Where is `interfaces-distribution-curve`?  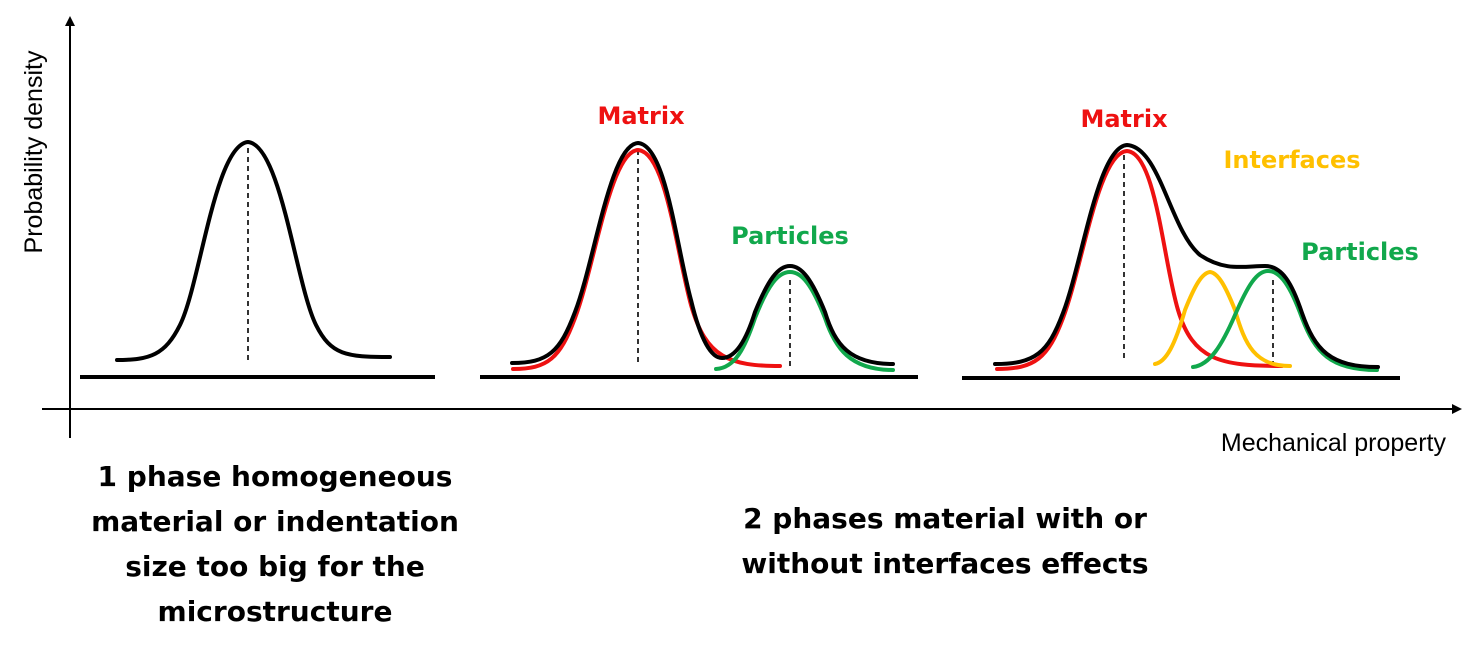
interfaces-distribution-curve is located at coordinates (1222, 318).